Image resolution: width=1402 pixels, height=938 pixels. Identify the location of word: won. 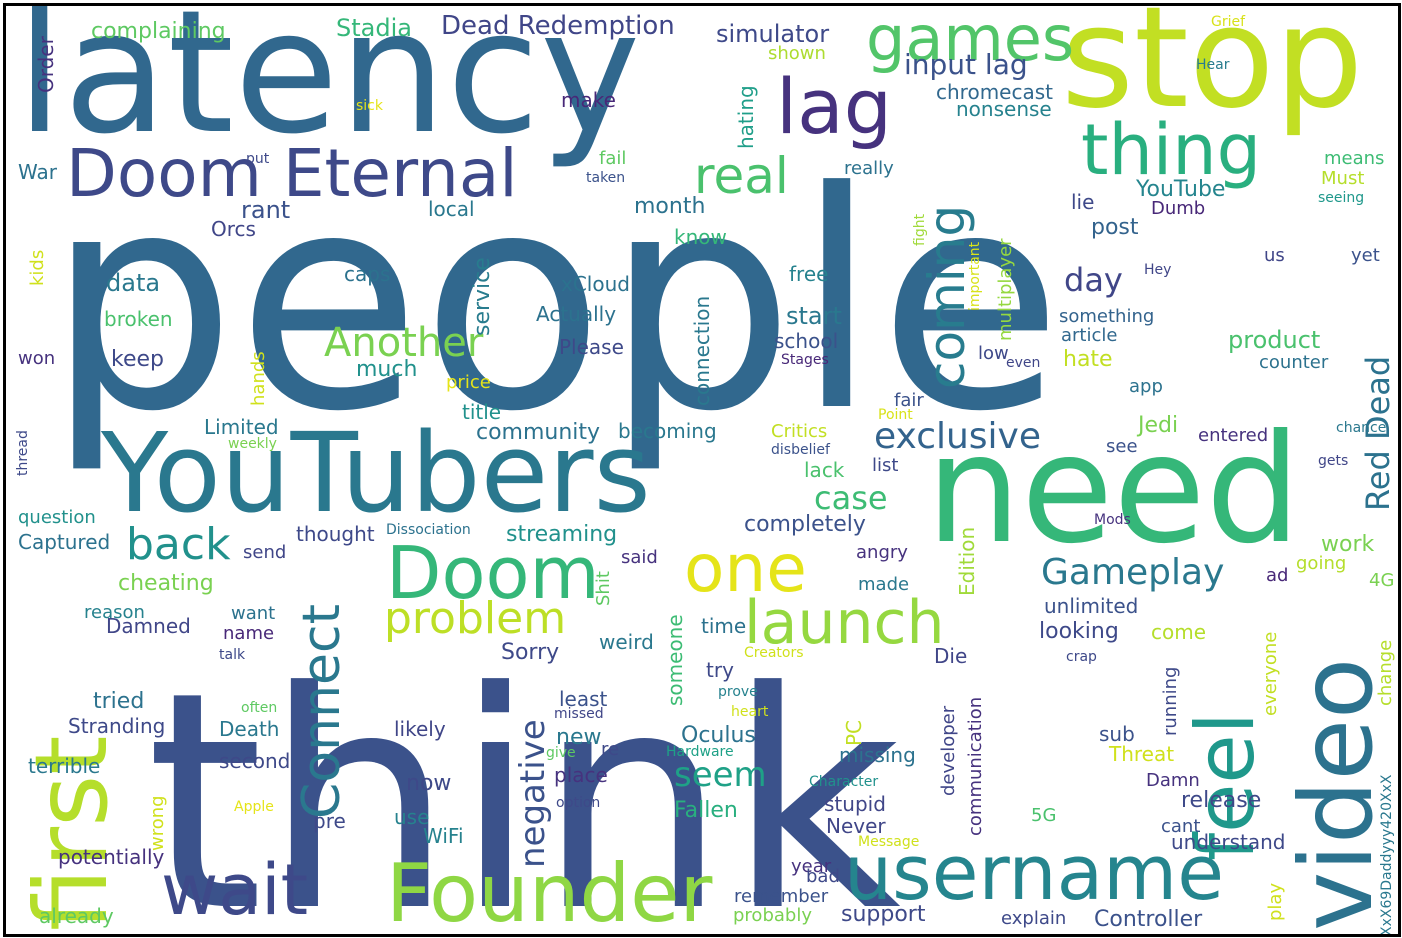
(36, 358).